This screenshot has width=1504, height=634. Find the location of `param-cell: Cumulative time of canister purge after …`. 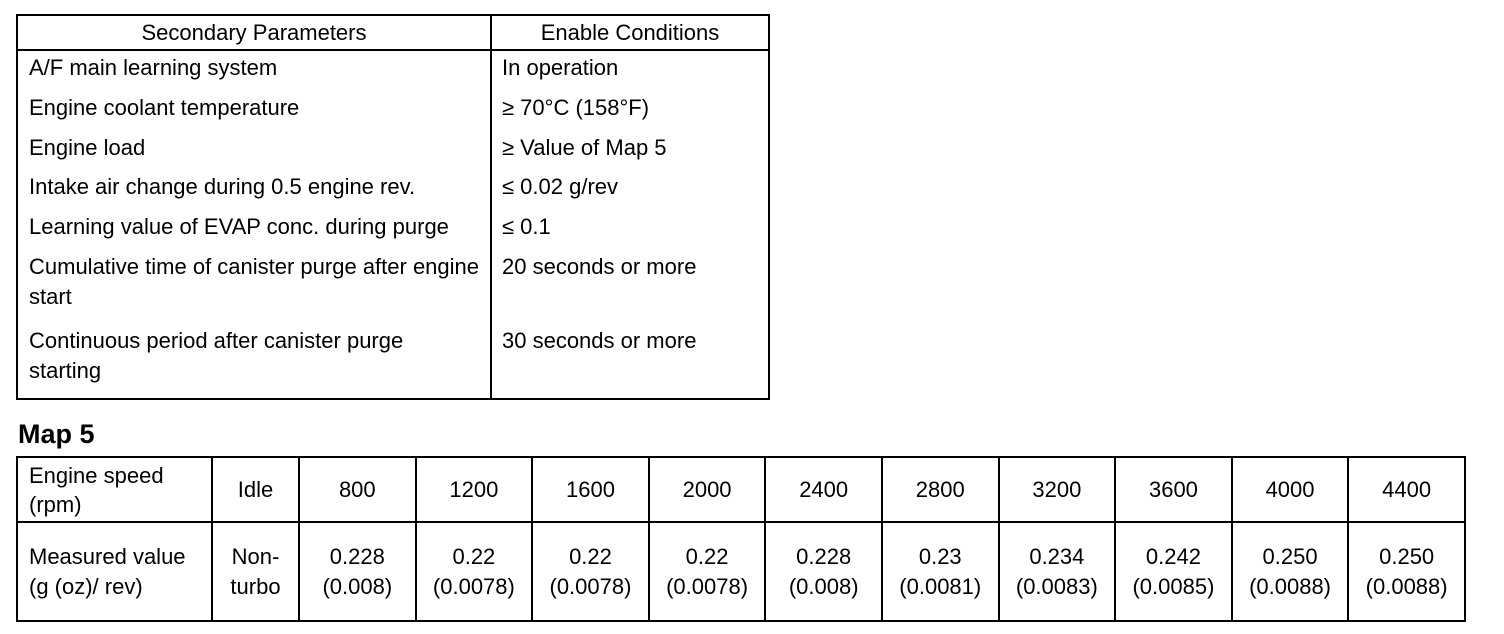

param-cell: Cumulative time of canister purge after … is located at coordinates (254, 287).